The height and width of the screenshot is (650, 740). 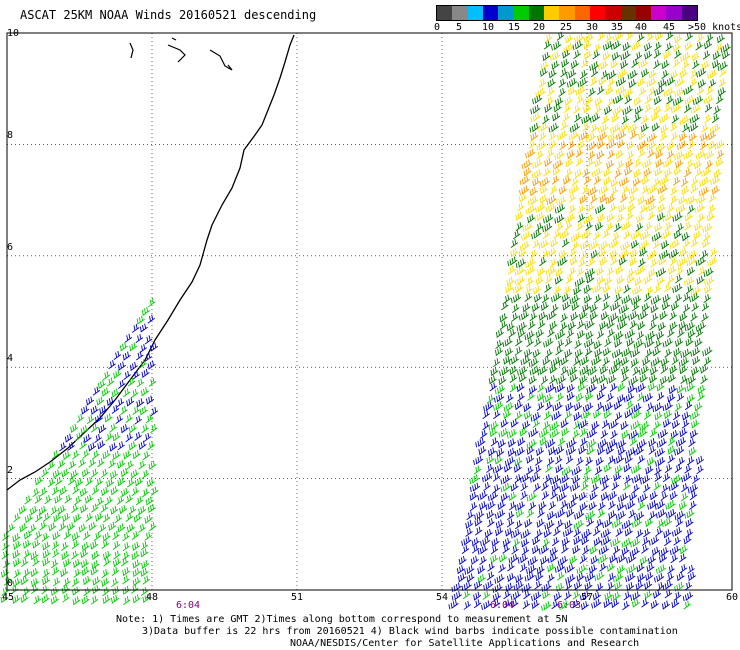 I want to click on colorbar-labels: 0 5 10 15 20 25 30 35 40 45 >50 knots, so click(x=585, y=28).